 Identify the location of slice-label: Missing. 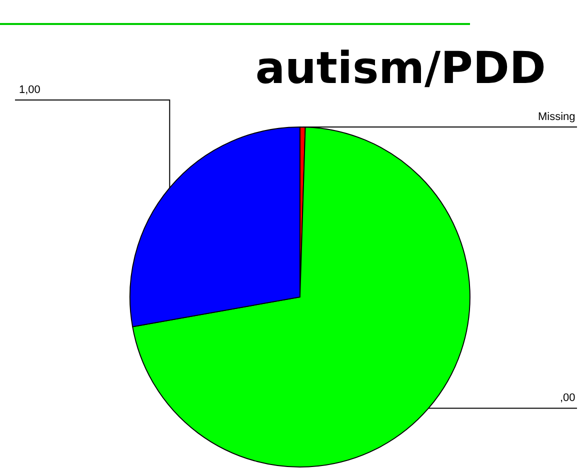
(557, 117).